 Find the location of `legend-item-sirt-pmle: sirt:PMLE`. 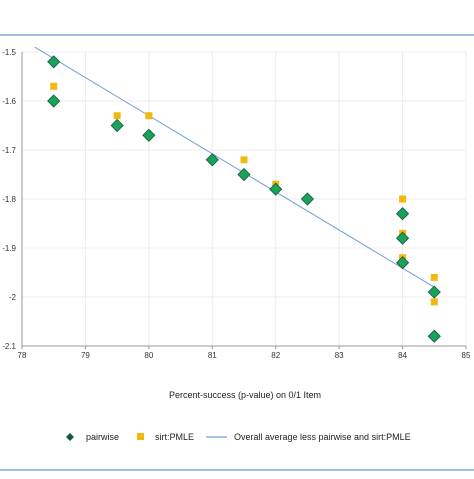

legend-item-sirt-pmle: sirt:PMLE is located at coordinates (165, 437).